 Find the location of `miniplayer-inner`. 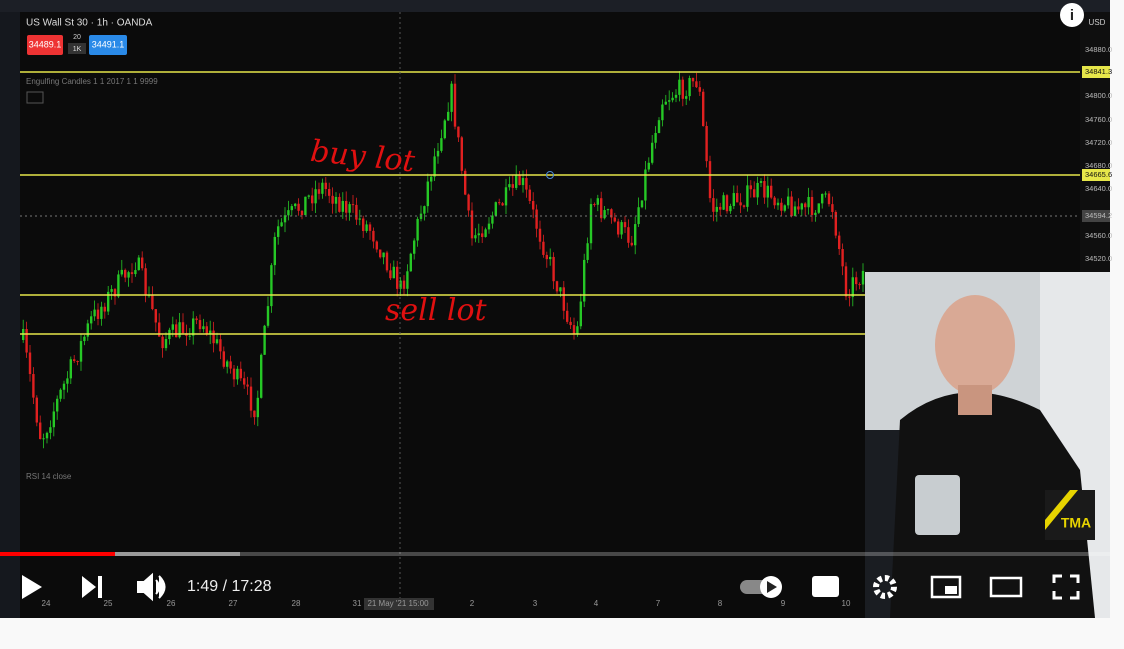

miniplayer-inner is located at coordinates (951, 590).